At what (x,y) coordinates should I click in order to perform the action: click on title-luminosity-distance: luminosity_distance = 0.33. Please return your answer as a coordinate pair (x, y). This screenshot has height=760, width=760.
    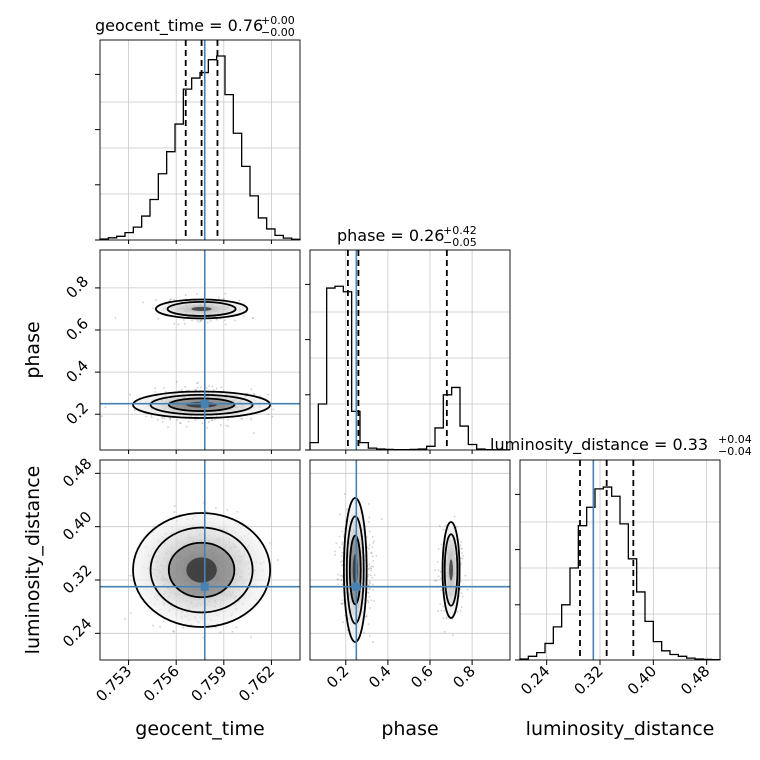
    Looking at the image, I should click on (599, 445).